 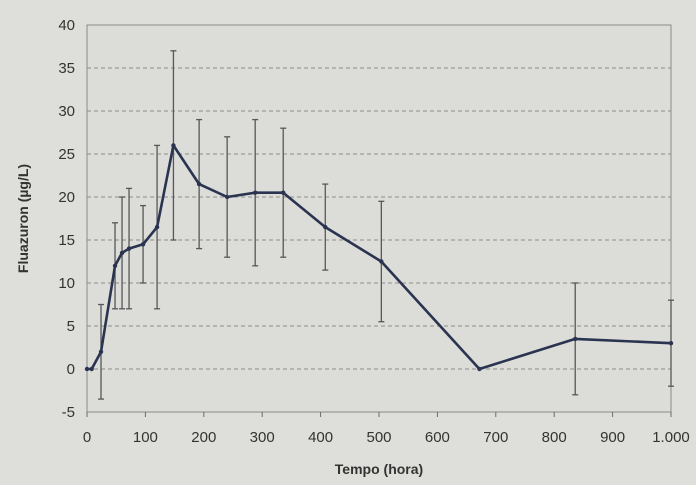 I want to click on y-tick-label: 25, so click(x=66, y=154).